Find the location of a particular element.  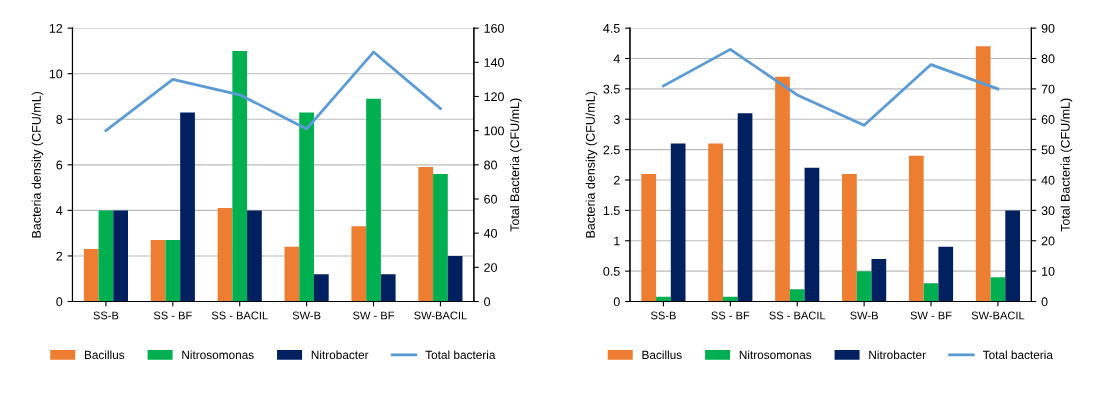

y-tick-label: 6 is located at coordinates (59, 165).